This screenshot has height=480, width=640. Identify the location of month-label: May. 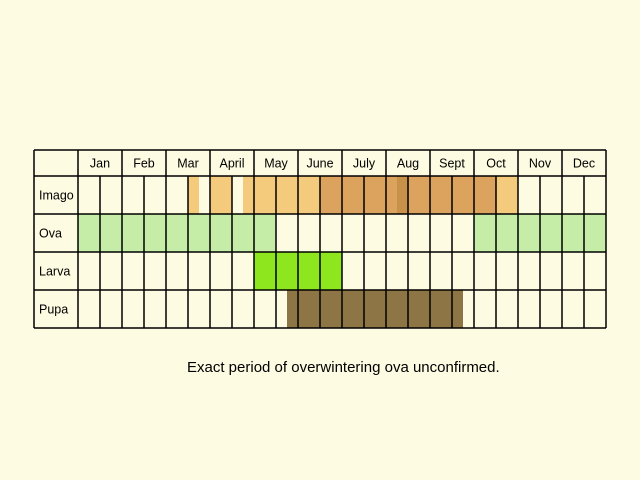
(276, 164).